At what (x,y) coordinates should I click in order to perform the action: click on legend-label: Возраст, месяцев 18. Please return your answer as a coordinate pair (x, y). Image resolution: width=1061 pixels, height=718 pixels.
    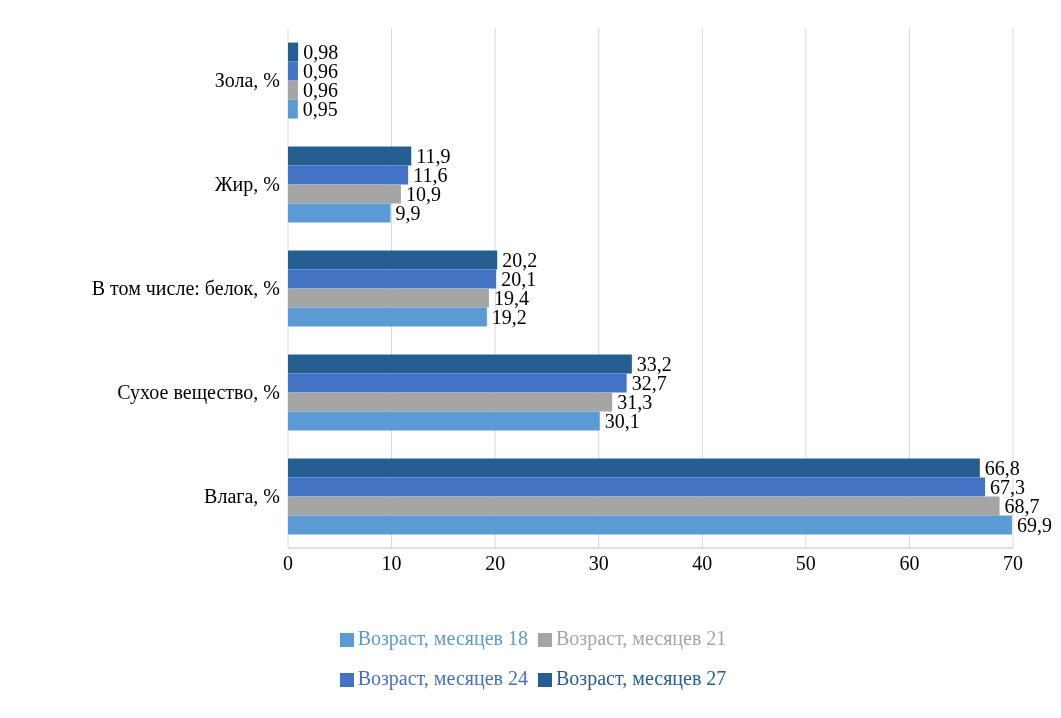
    Looking at the image, I should click on (442, 638).